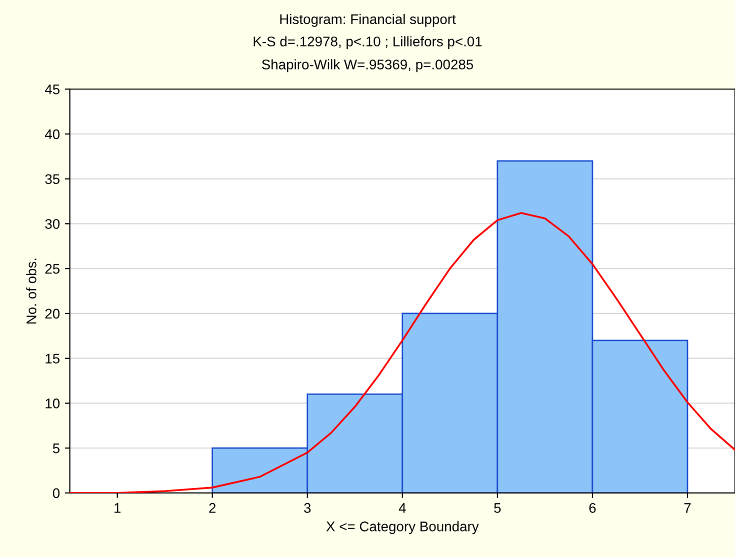 This screenshot has height=557, width=735. What do you see at coordinates (212, 508) in the screenshot?
I see `x-tick-label: 2` at bounding box center [212, 508].